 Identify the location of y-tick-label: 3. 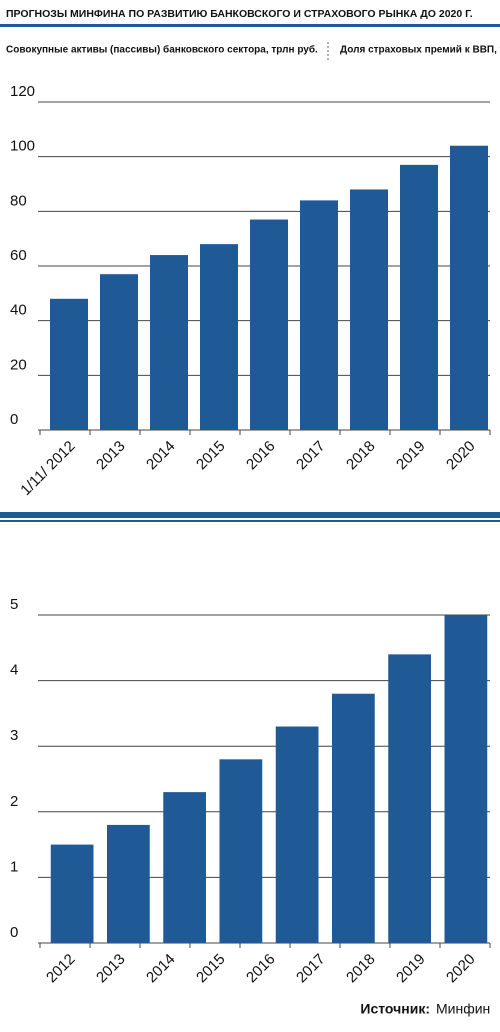
(14, 735).